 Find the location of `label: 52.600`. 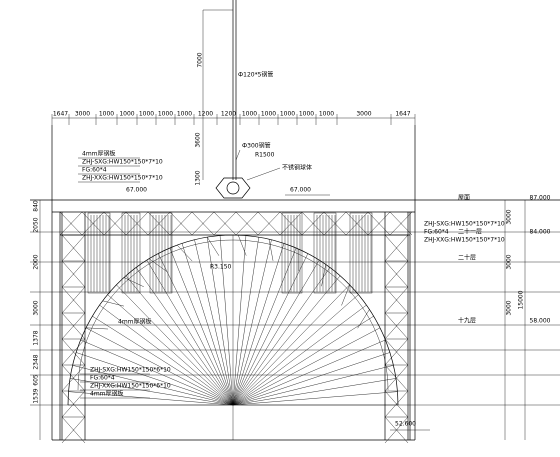

label: 52.600 is located at coordinates (405, 424).